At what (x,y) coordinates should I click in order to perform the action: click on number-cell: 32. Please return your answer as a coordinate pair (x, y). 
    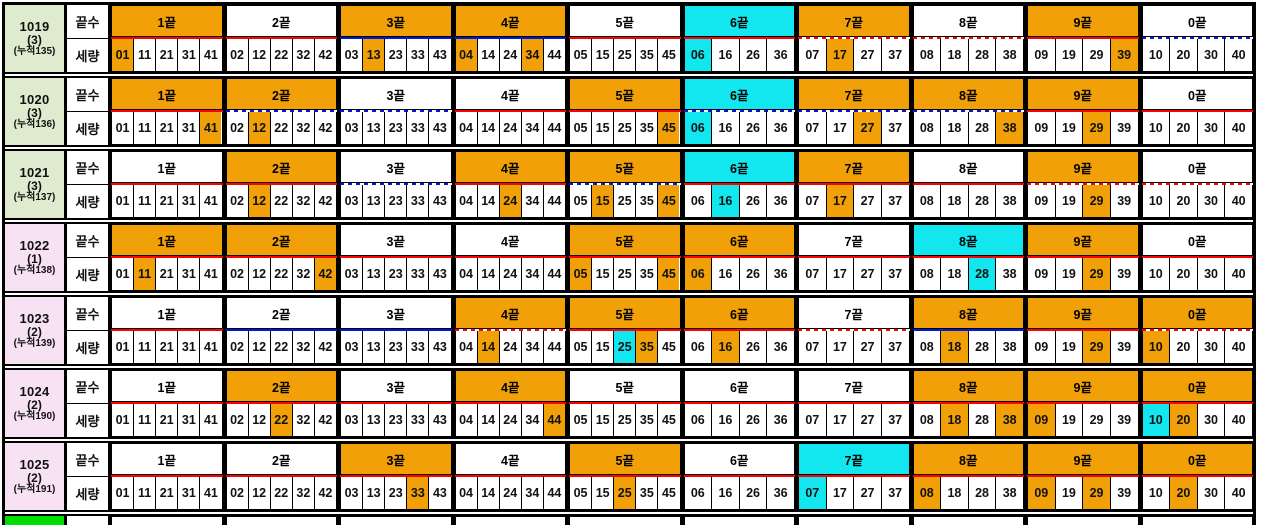
    Looking at the image, I should click on (303, 128).